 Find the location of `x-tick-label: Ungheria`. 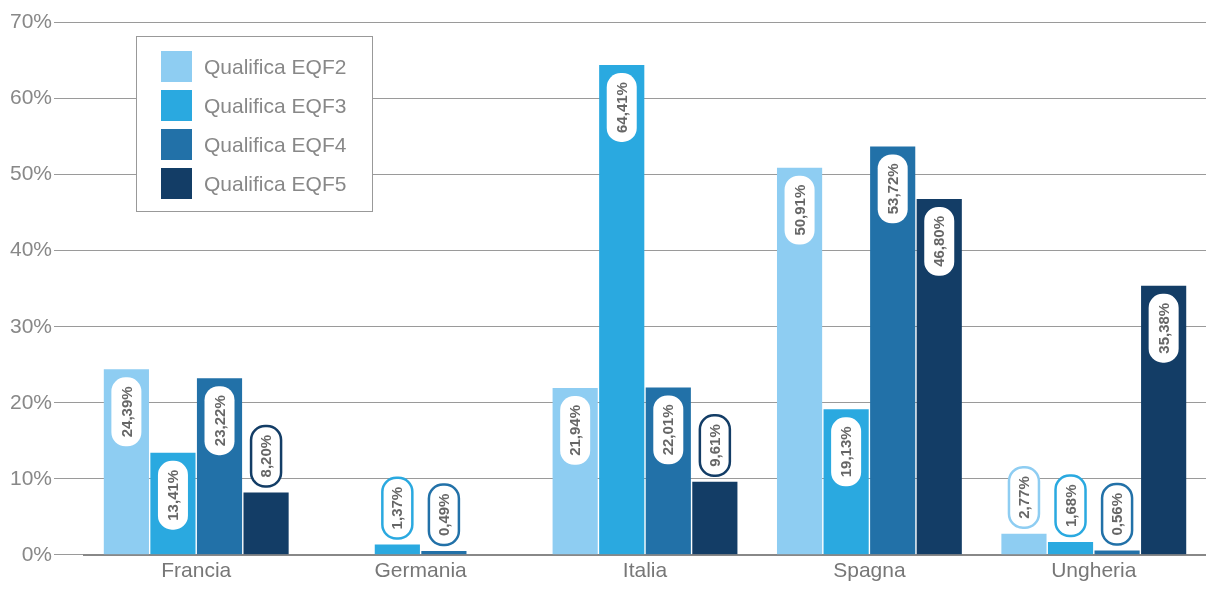

x-tick-label: Ungheria is located at coordinates (1094, 570).